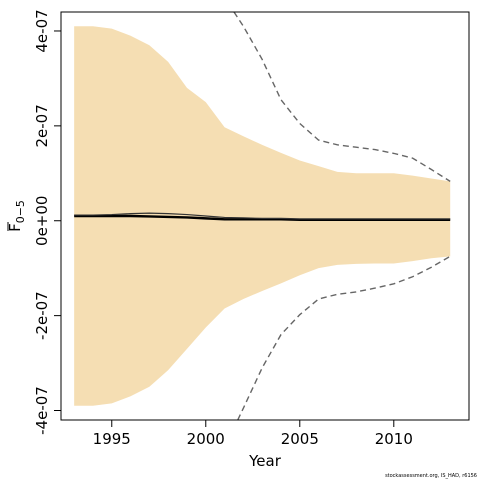 The height and width of the screenshot is (480, 480). What do you see at coordinates (42, 221) in the screenshot?
I see `y-tick-label: 0e+00` at bounding box center [42, 221].